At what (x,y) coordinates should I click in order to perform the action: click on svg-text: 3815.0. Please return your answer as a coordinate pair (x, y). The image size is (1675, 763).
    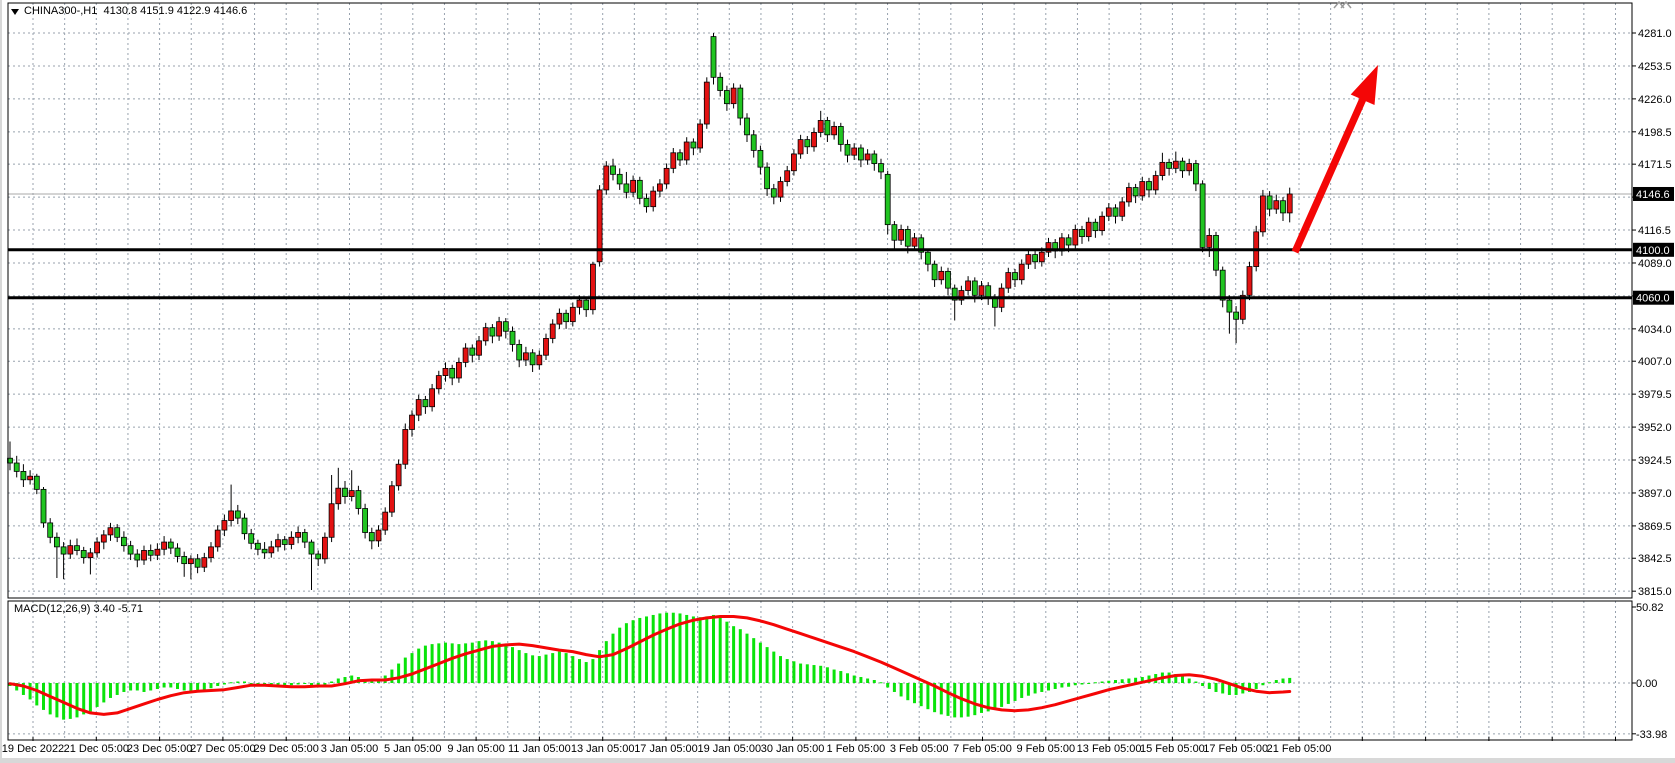
    Looking at the image, I should click on (1655, 592).